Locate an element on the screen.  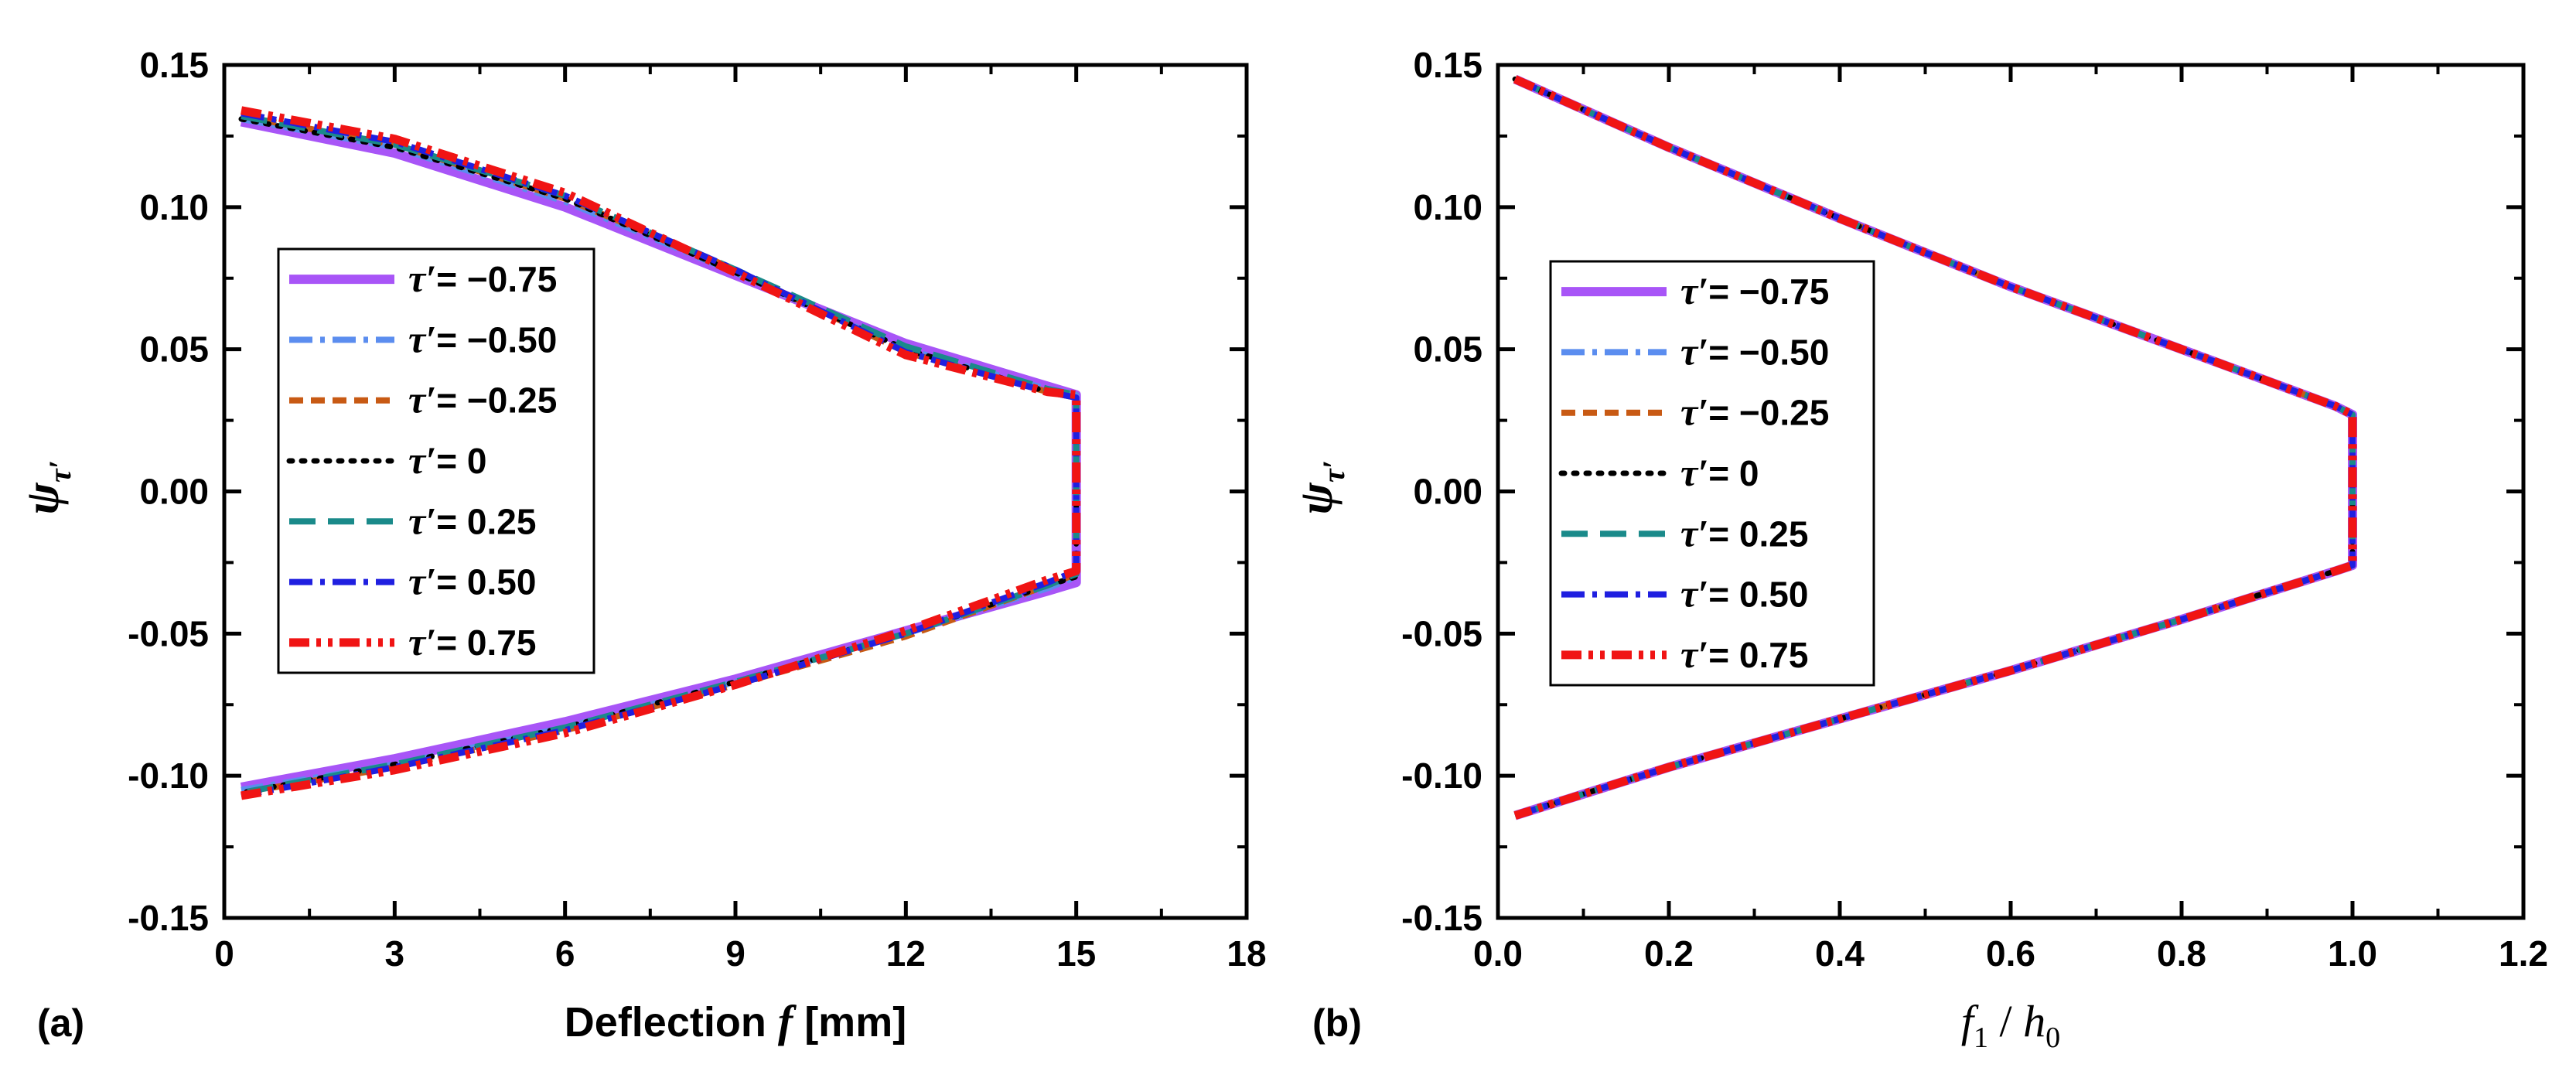
x-axis-sep: / is located at coordinates (2006, 1021).